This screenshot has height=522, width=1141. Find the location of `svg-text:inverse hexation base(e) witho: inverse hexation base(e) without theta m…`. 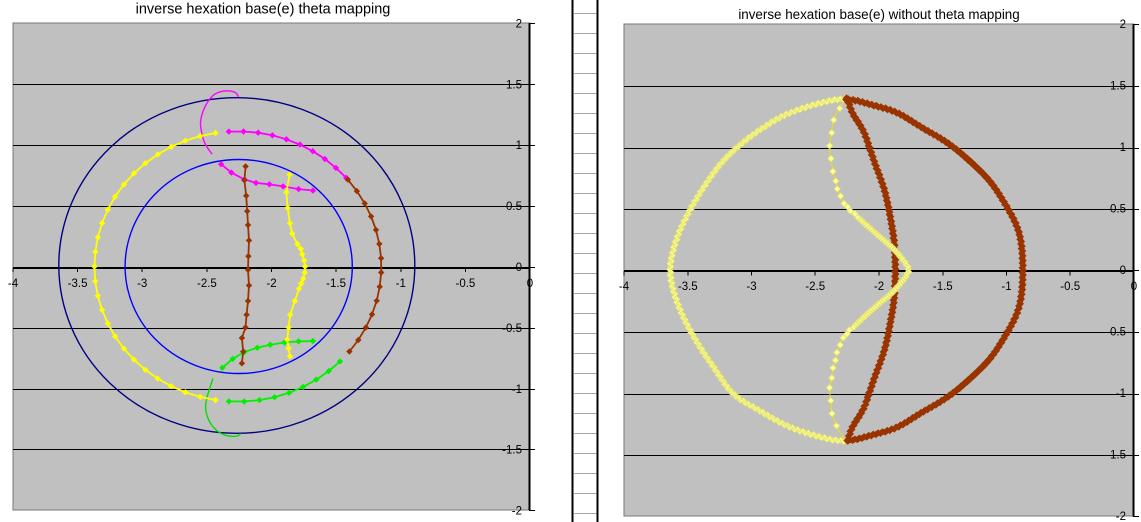

svg-text:inverse hexation base(e) witho: inverse hexation base(e) without theta m… is located at coordinates (878, 14).